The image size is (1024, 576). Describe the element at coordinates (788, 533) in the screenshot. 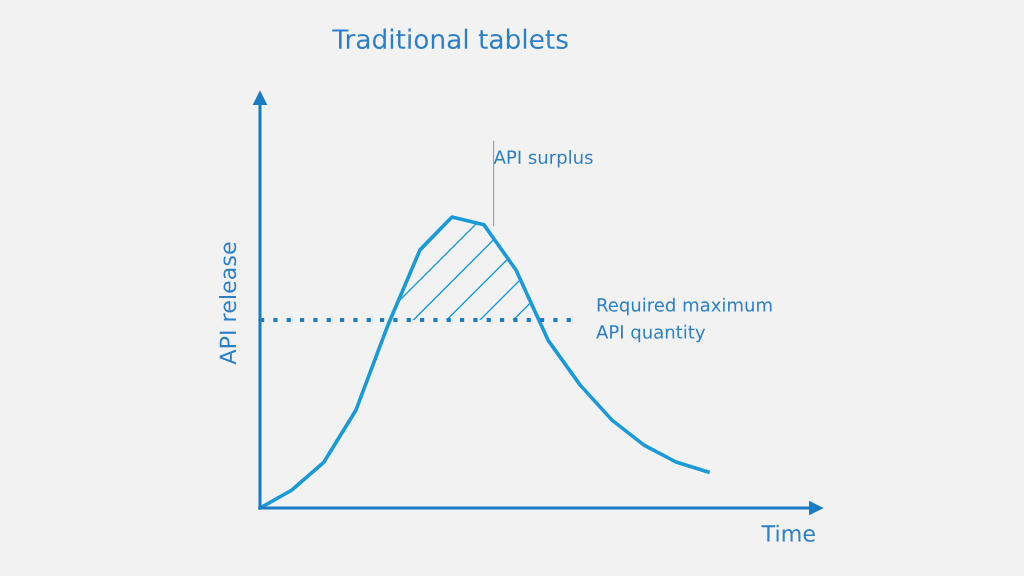

I see `x-axis-title: Time` at that location.